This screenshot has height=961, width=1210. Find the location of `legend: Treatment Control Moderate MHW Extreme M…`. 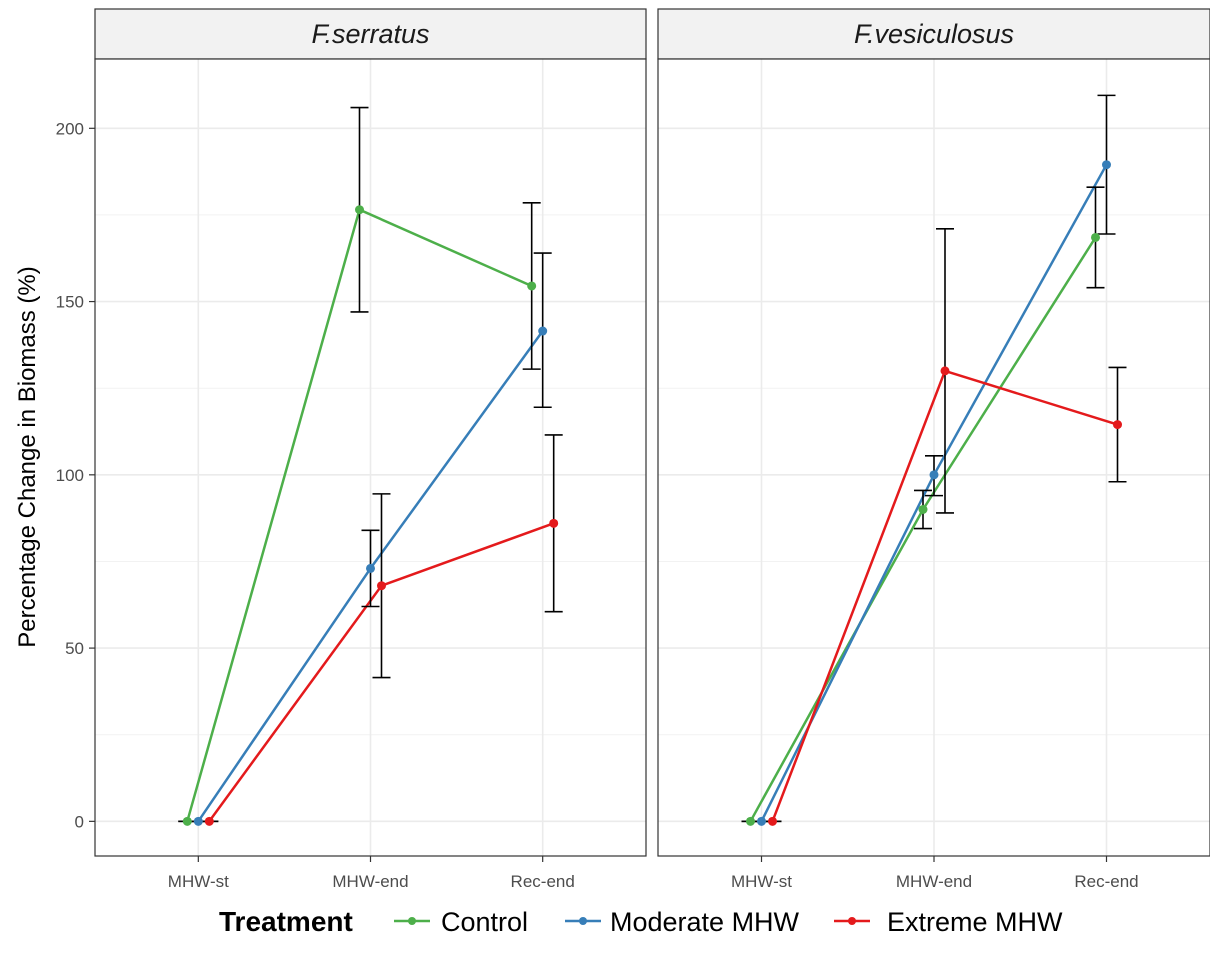

legend: Treatment Control Moderate MHW Extreme M… is located at coordinates (641, 921).